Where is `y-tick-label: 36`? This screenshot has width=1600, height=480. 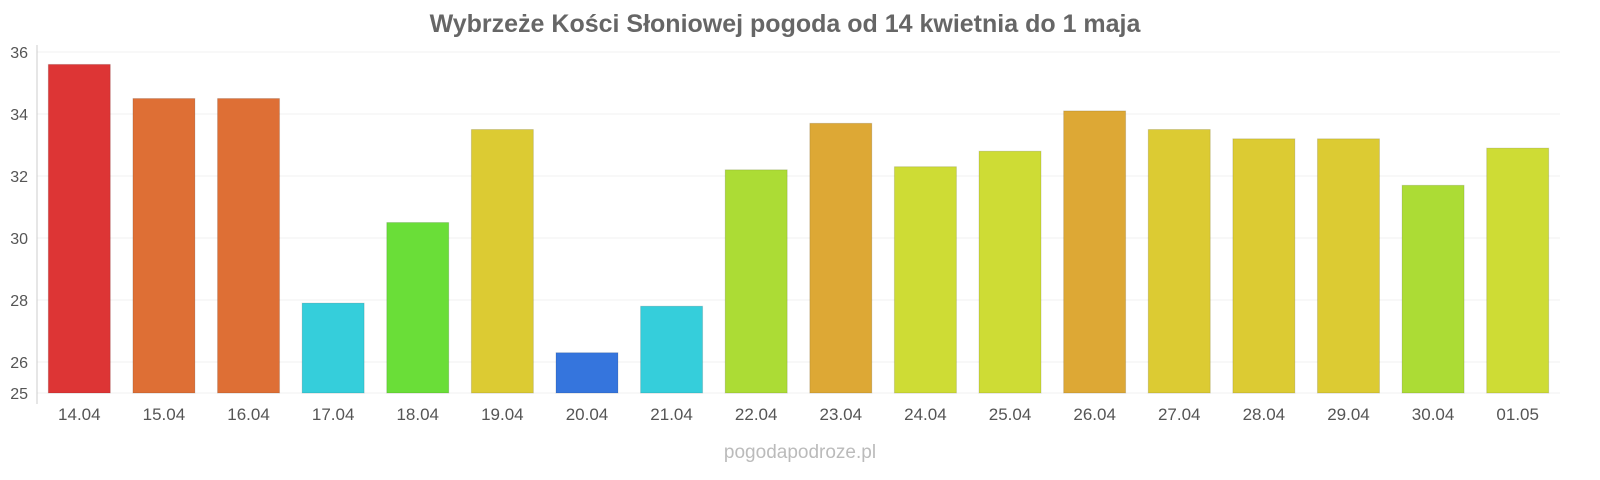 y-tick-label: 36 is located at coordinates (19, 53).